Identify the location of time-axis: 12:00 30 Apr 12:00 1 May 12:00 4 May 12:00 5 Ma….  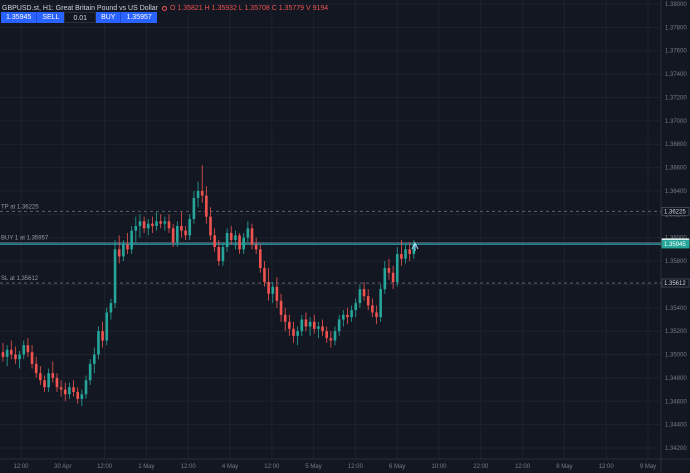
(334, 467).